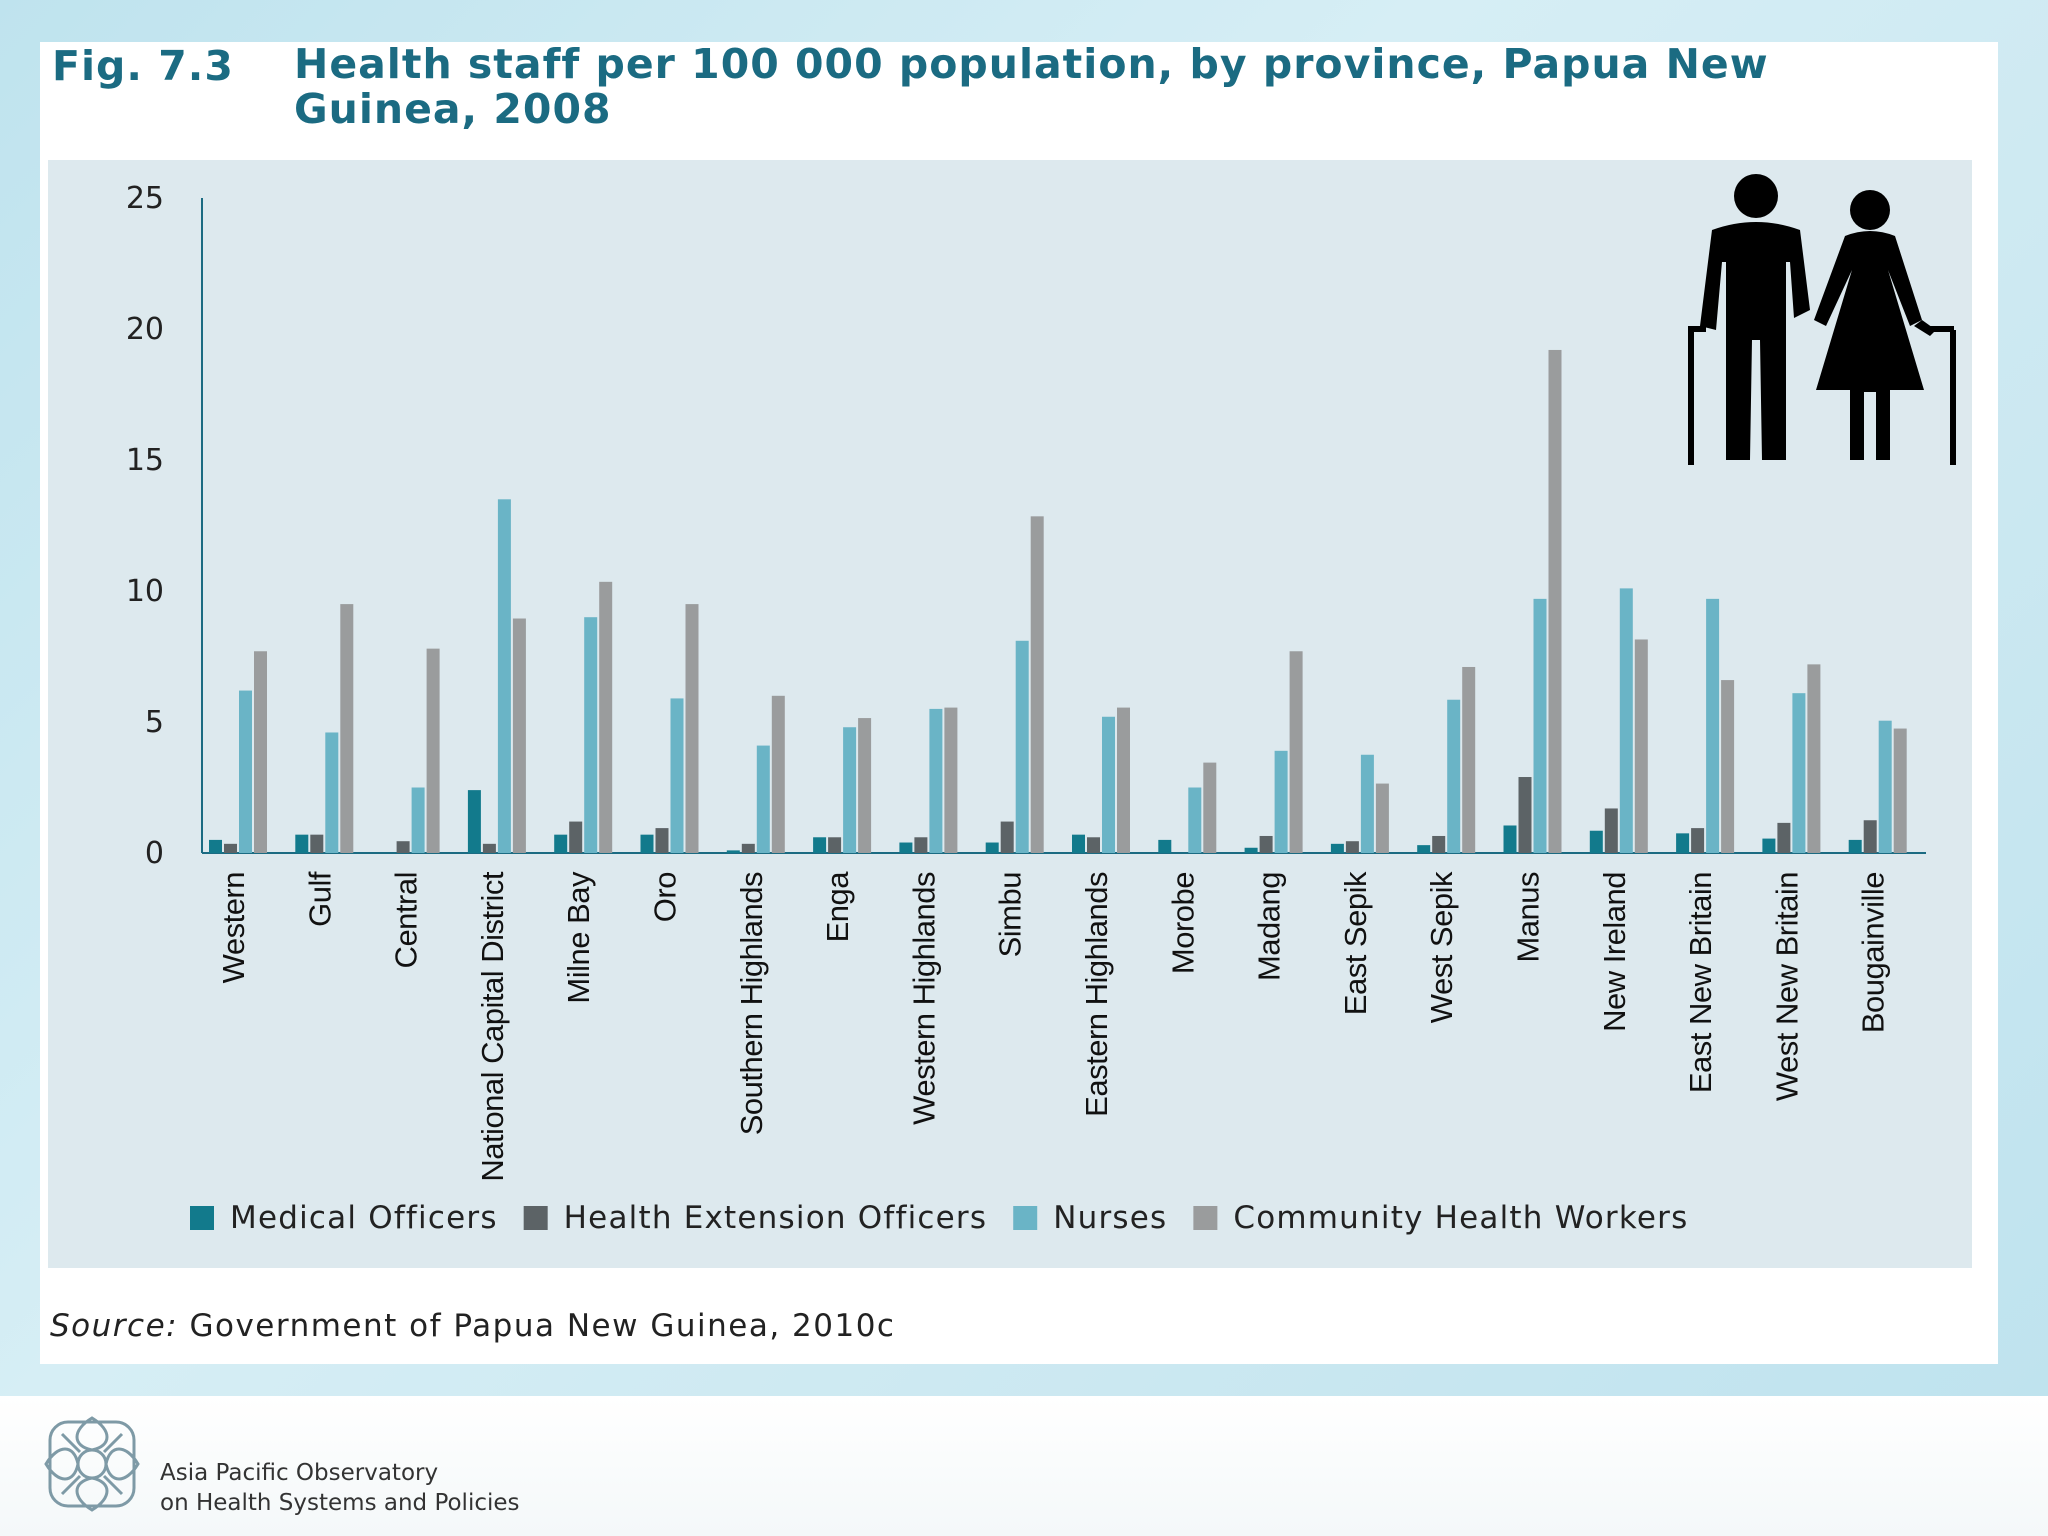 The width and height of the screenshot is (2048, 1536). Describe the element at coordinates (1614, 952) in the screenshot. I see `x-tick-label: New Ireland` at that location.